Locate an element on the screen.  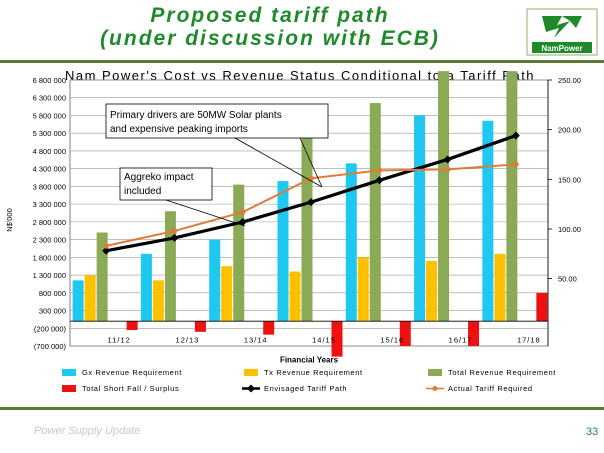
y-axis-label: N$'000 is located at coordinates (9, 220).